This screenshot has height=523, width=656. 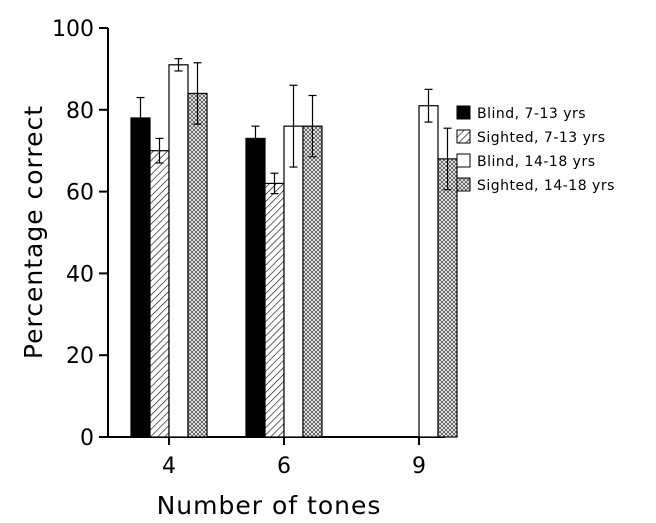 I want to click on legend-label: Sighted, 7-13 yrs, so click(x=541, y=138).